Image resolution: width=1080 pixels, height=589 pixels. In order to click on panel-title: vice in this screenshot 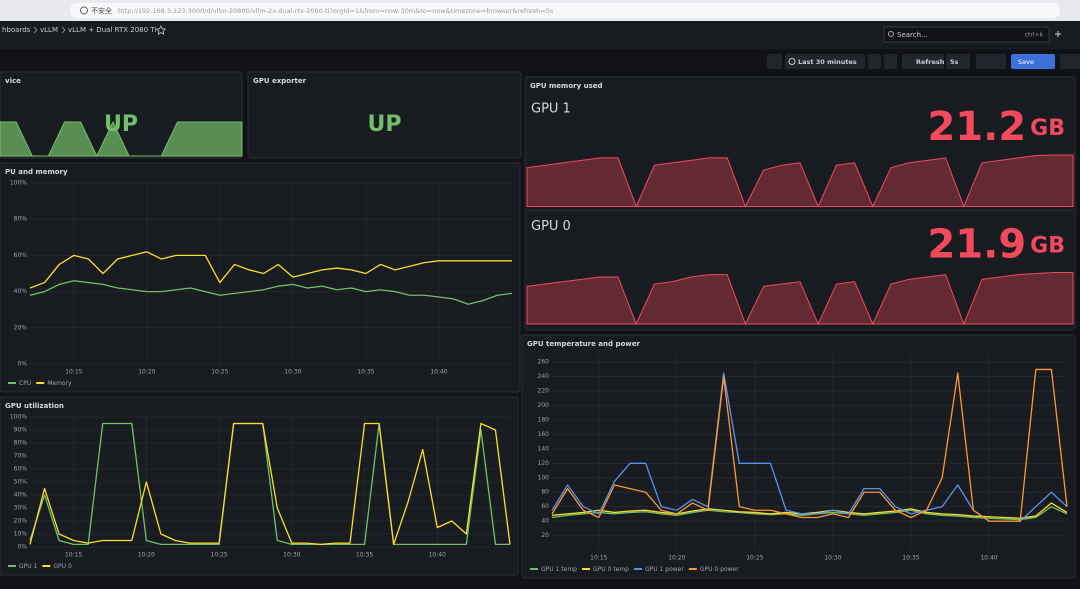, I will do `click(13, 81)`.